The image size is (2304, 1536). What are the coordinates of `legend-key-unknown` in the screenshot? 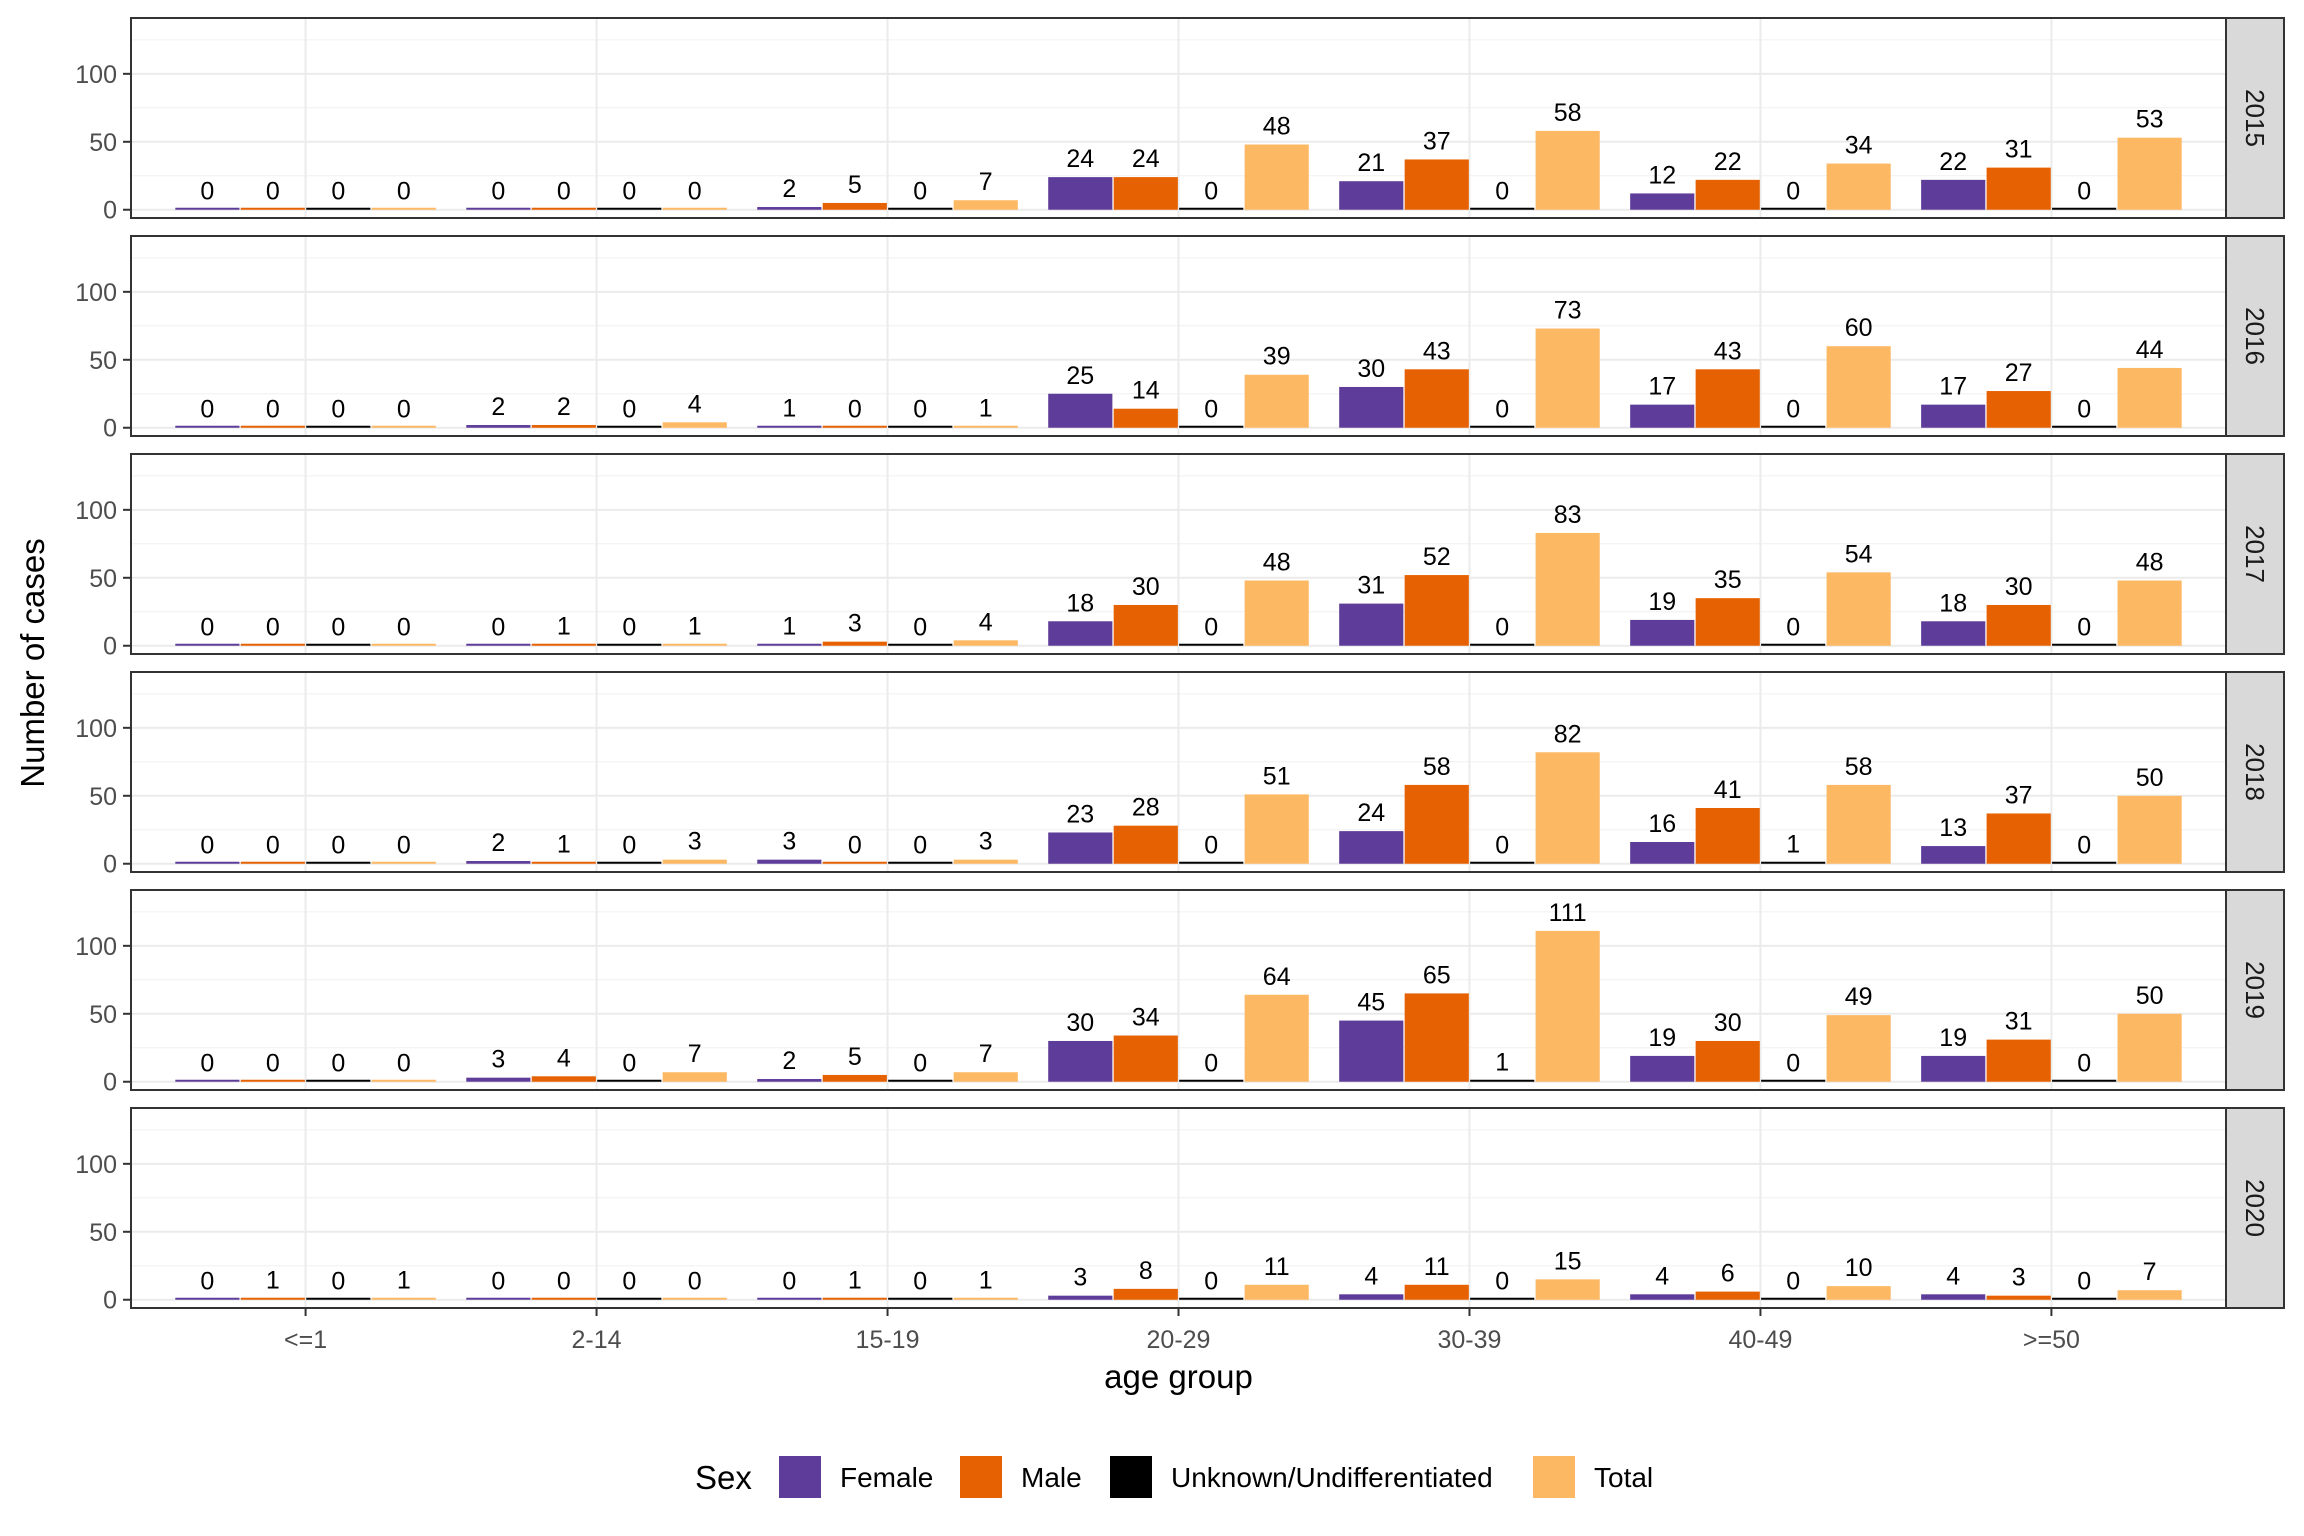 It's located at (1131, 1477).